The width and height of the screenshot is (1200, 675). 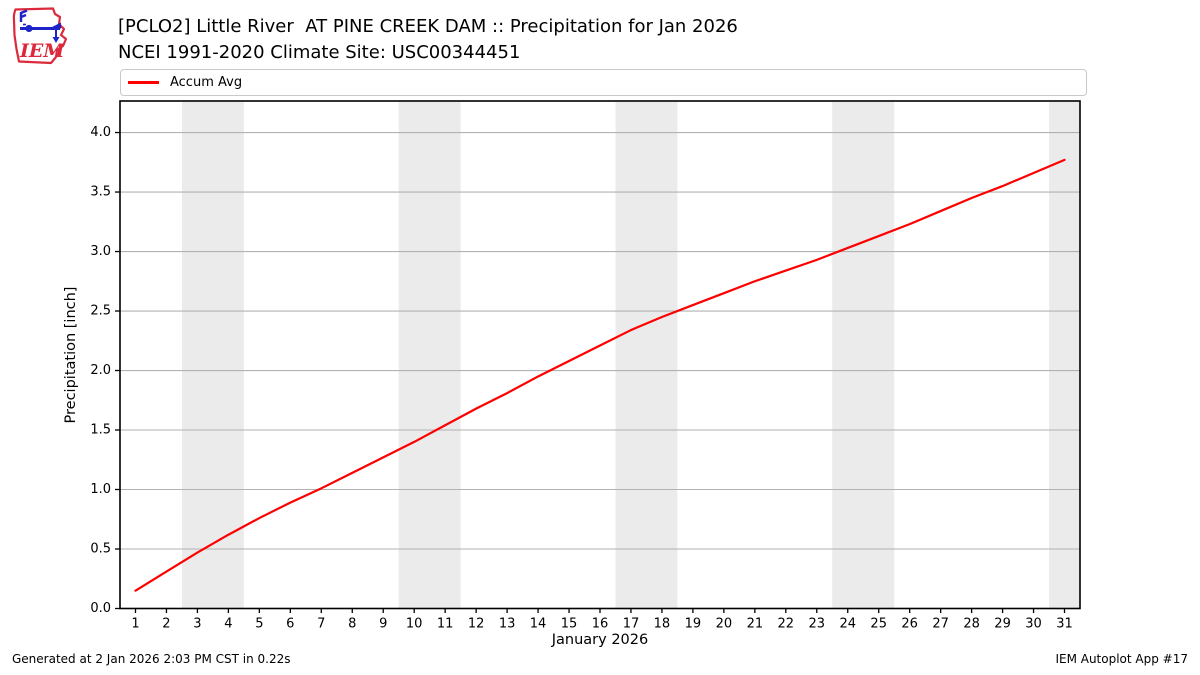 What do you see at coordinates (100, 251) in the screenshot?
I see `y-tick-label: 3.0` at bounding box center [100, 251].